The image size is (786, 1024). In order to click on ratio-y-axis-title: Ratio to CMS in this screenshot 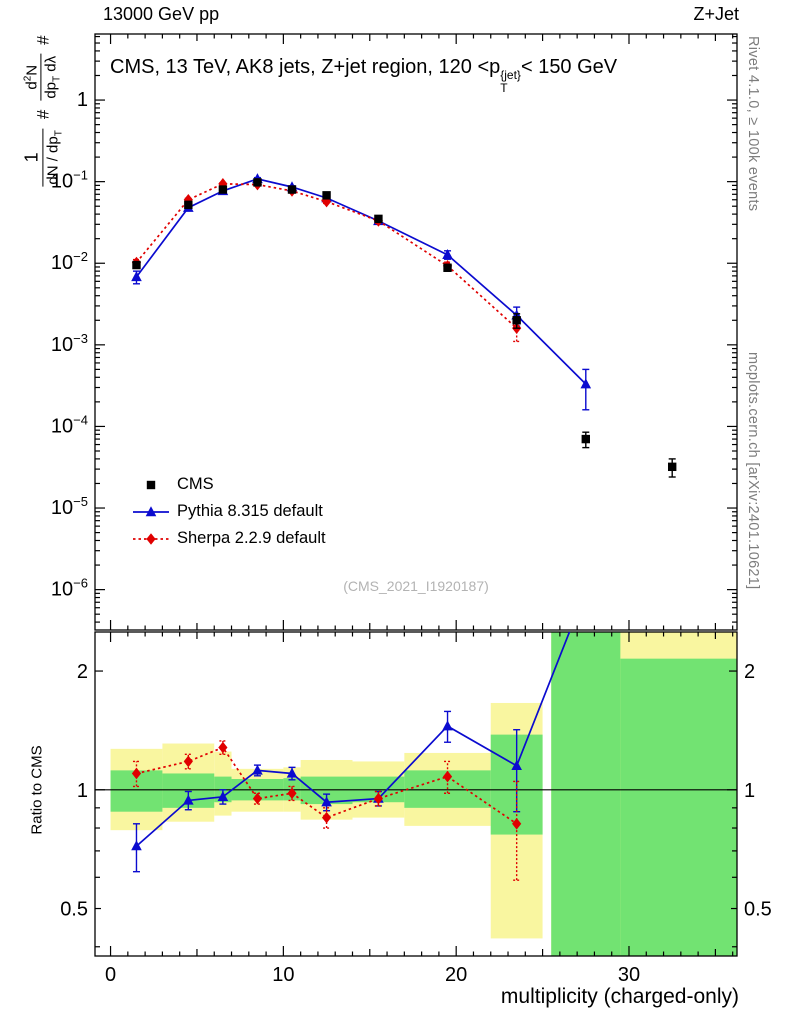, I will do `click(37, 790)`.